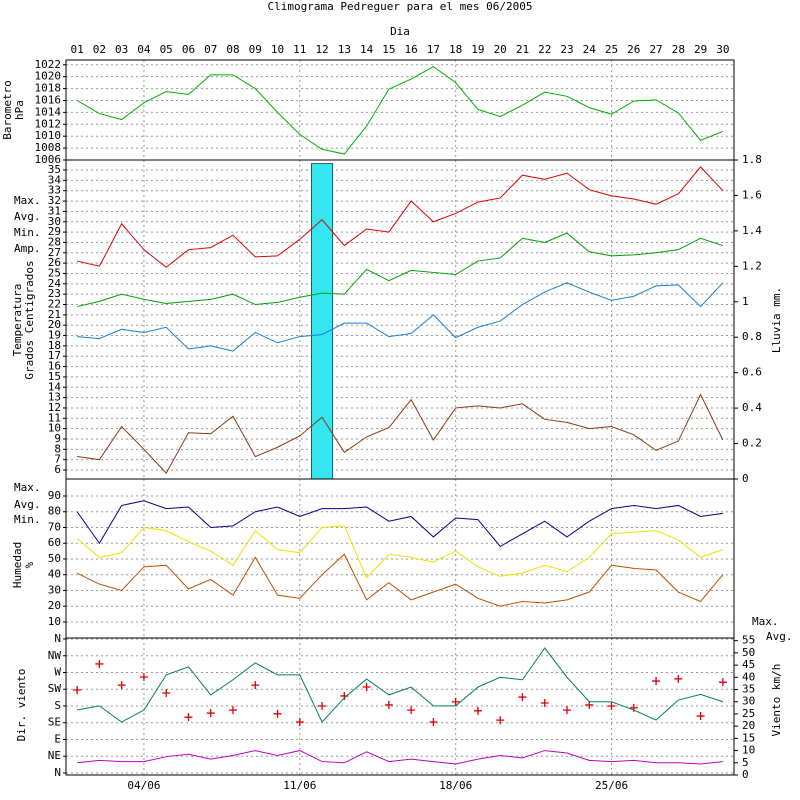  I want to click on x-tick-label: 04/06, so click(143, 785).